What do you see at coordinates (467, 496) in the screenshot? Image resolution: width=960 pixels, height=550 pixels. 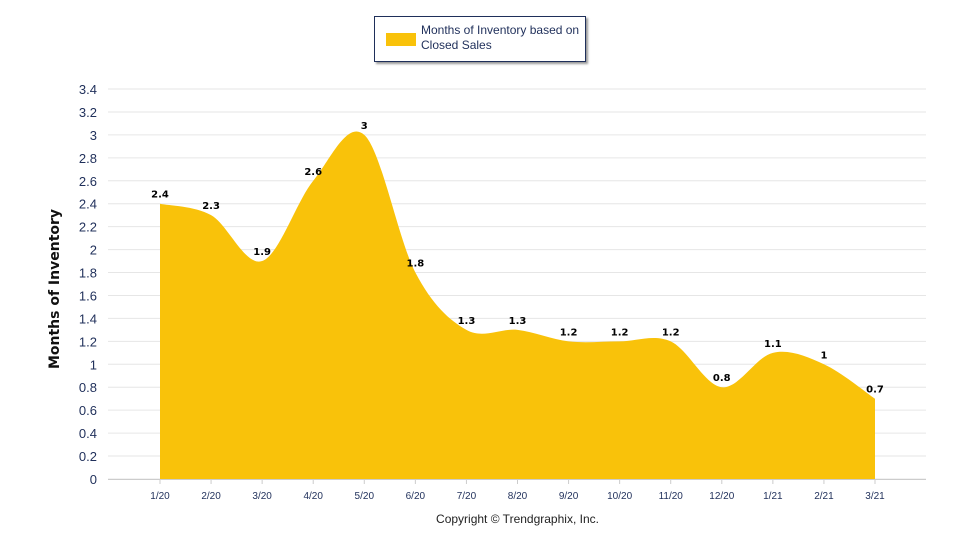 I see `x-tick-label: 7/20` at bounding box center [467, 496].